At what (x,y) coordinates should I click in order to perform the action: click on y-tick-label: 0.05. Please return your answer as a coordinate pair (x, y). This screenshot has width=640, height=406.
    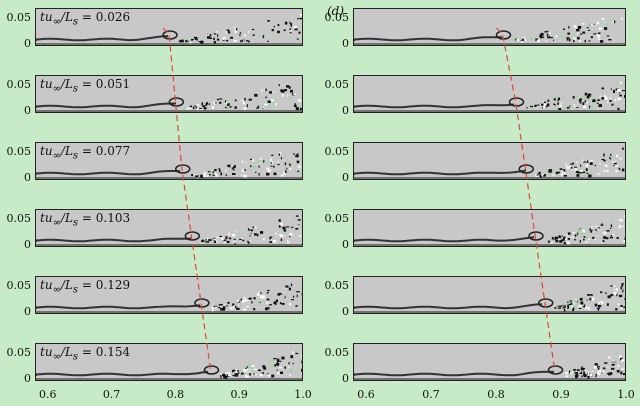
    Looking at the image, I should click on (337, 218).